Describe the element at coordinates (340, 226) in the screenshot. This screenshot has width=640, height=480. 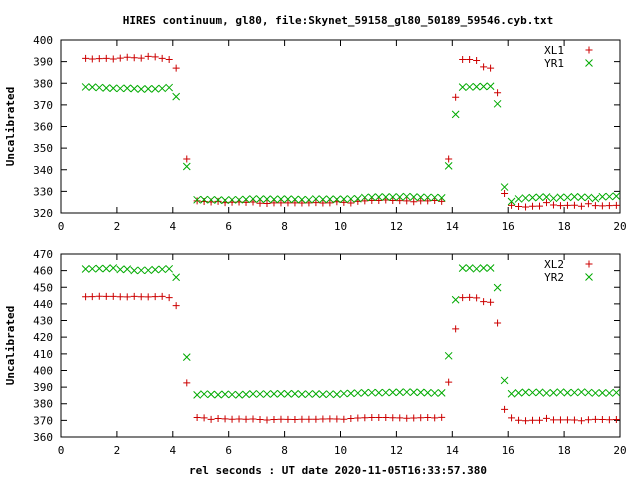
I see `x-tick-label-top: 10` at that location.